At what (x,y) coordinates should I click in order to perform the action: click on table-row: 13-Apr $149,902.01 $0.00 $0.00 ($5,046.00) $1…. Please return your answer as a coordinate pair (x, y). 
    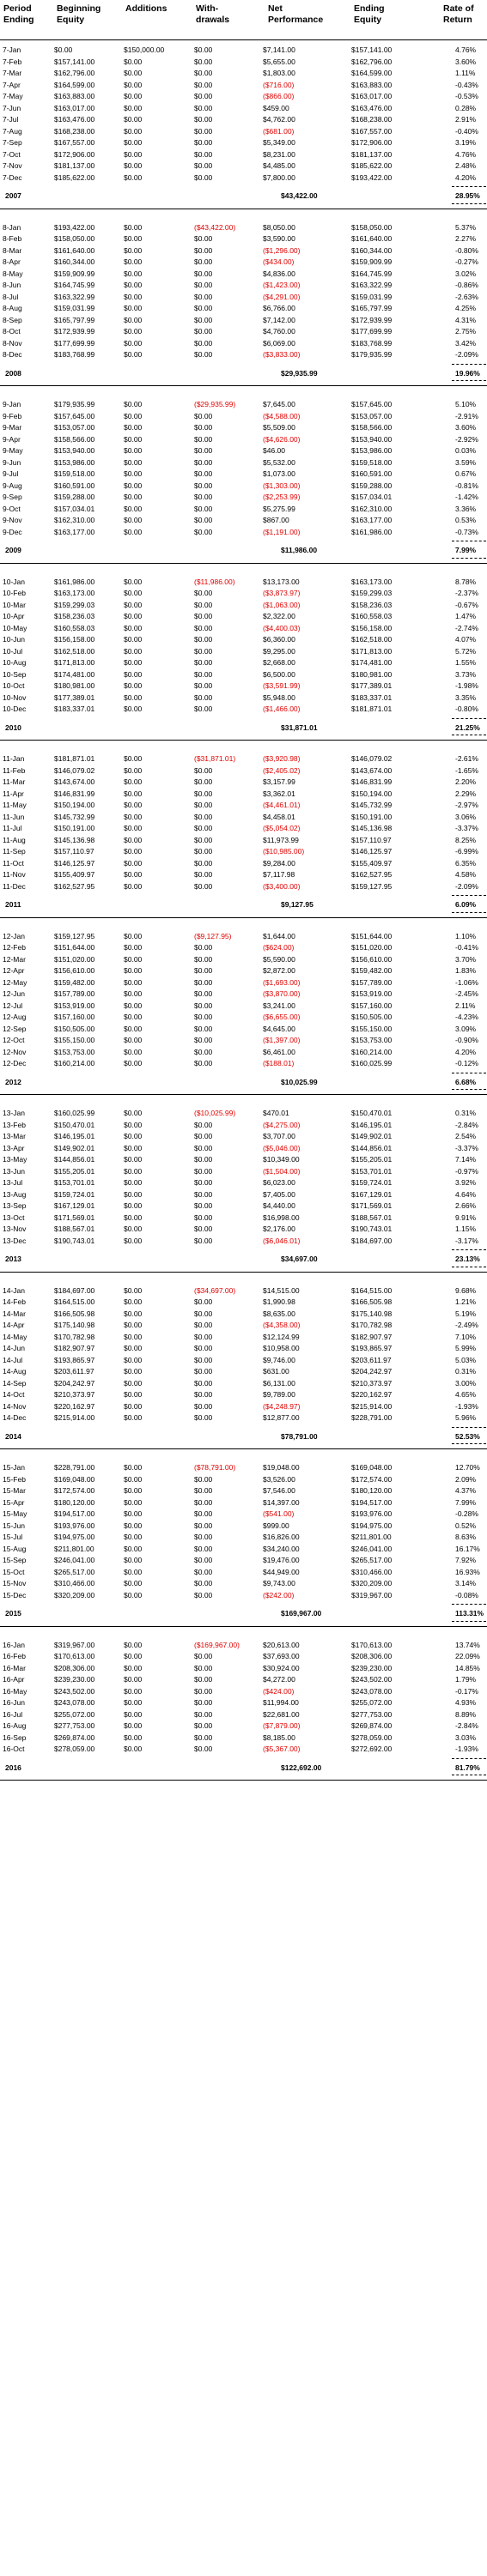
    Looking at the image, I should click on (243, 1148).